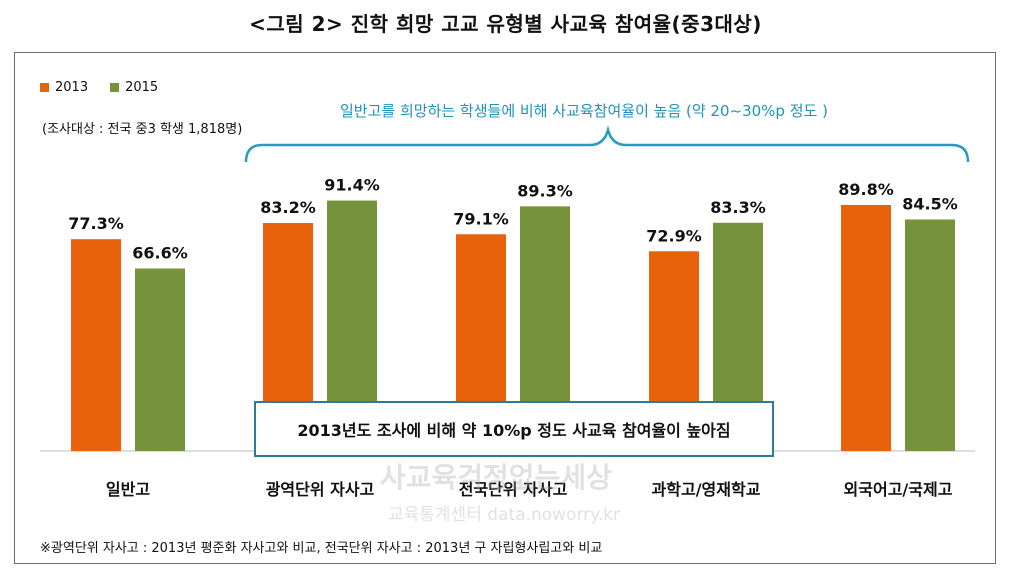  Describe the element at coordinates (96, 223) in the screenshot. I see `value-label-2013-0: 77.3%` at that location.